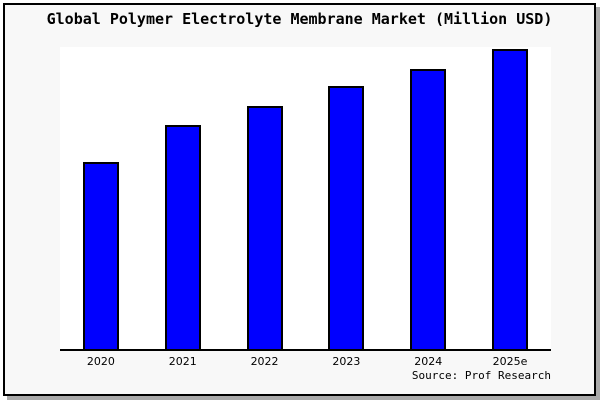  I want to click on x-tick-label-2024: 2024, so click(428, 361).